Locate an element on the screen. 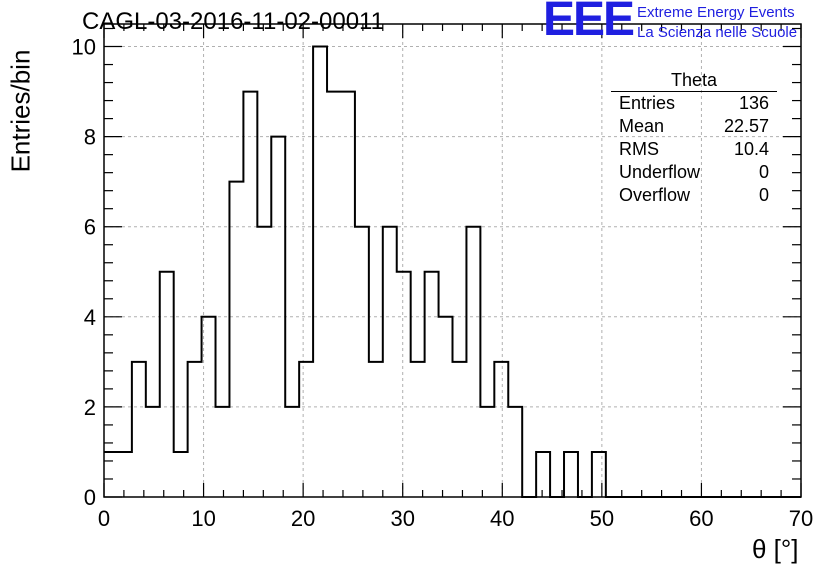 The image size is (836, 572). stats-title: Theta is located at coordinates (694, 80).